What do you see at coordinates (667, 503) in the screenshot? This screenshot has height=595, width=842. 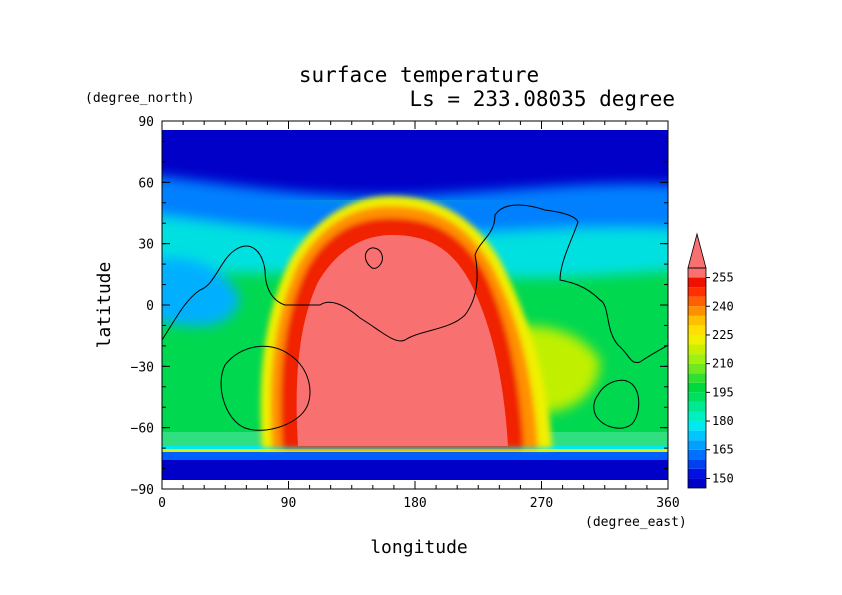 I see `x-tick-label: 360` at bounding box center [667, 503].